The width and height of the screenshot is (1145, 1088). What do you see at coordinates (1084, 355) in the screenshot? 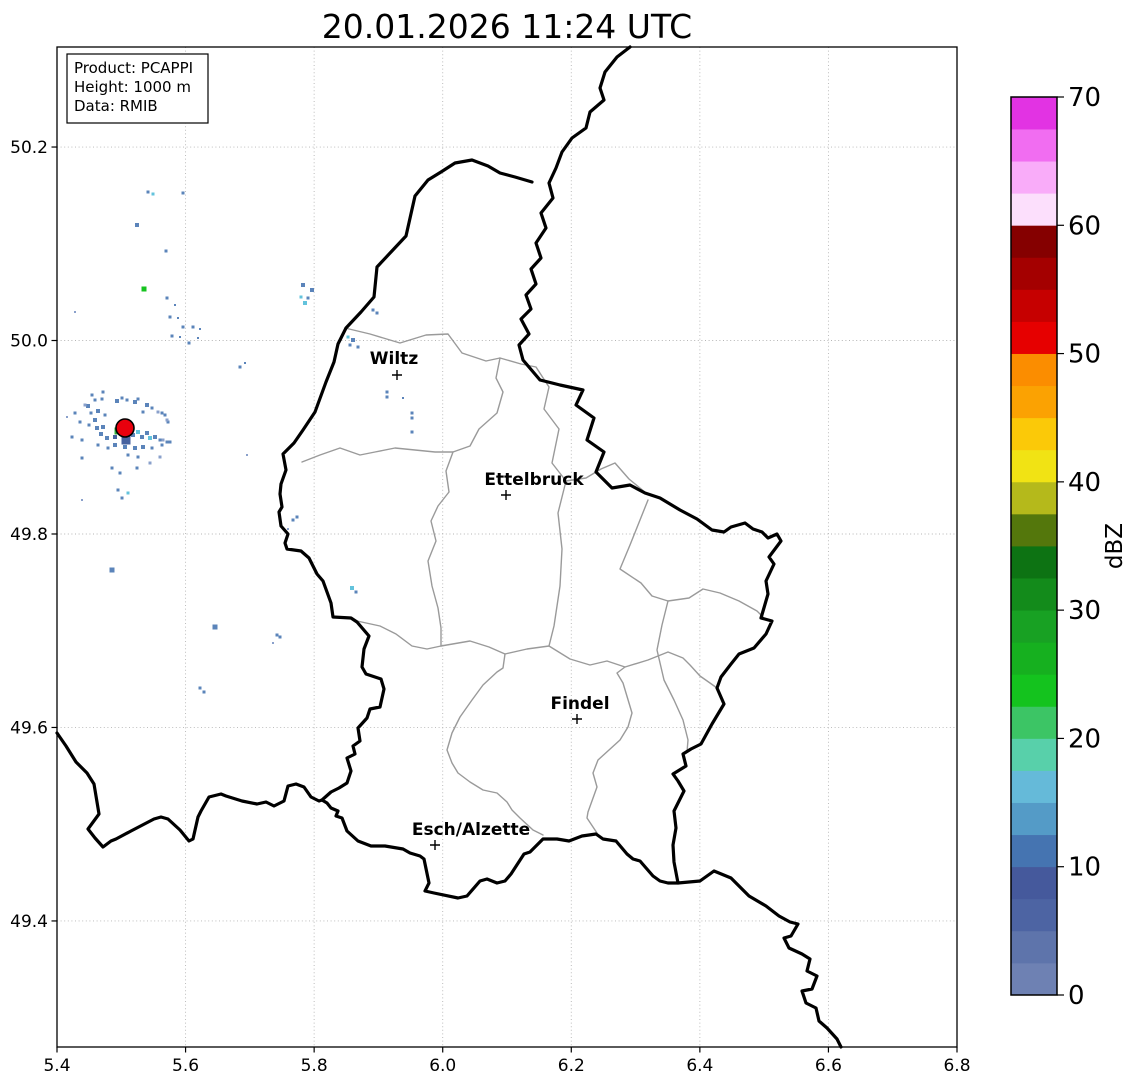
I see `colorbar-tick-label: 50` at bounding box center [1084, 355].